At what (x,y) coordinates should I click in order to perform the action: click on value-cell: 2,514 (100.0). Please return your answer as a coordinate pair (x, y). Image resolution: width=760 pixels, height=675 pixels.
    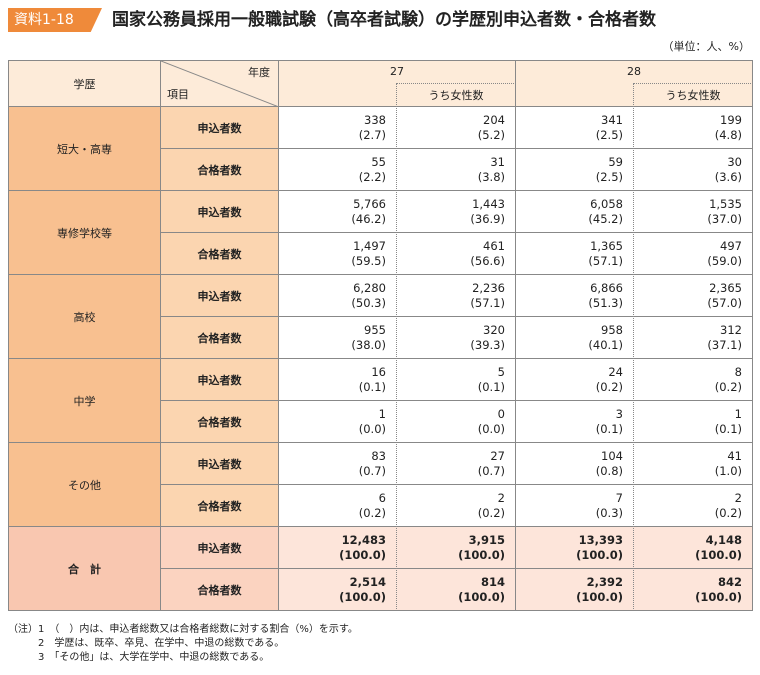
    Looking at the image, I should click on (337, 589).